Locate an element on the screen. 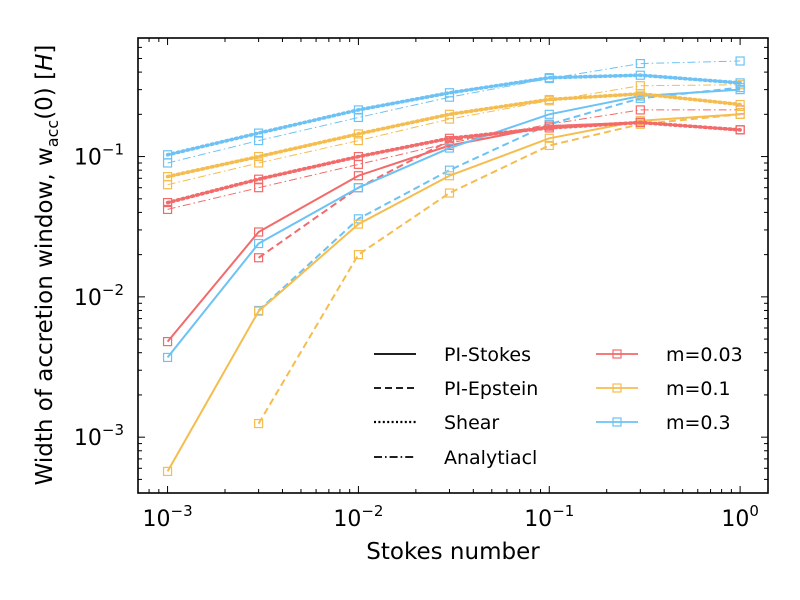 The width and height of the screenshot is (800, 600). x-tick-label: 10⁰ is located at coordinates (740, 517).